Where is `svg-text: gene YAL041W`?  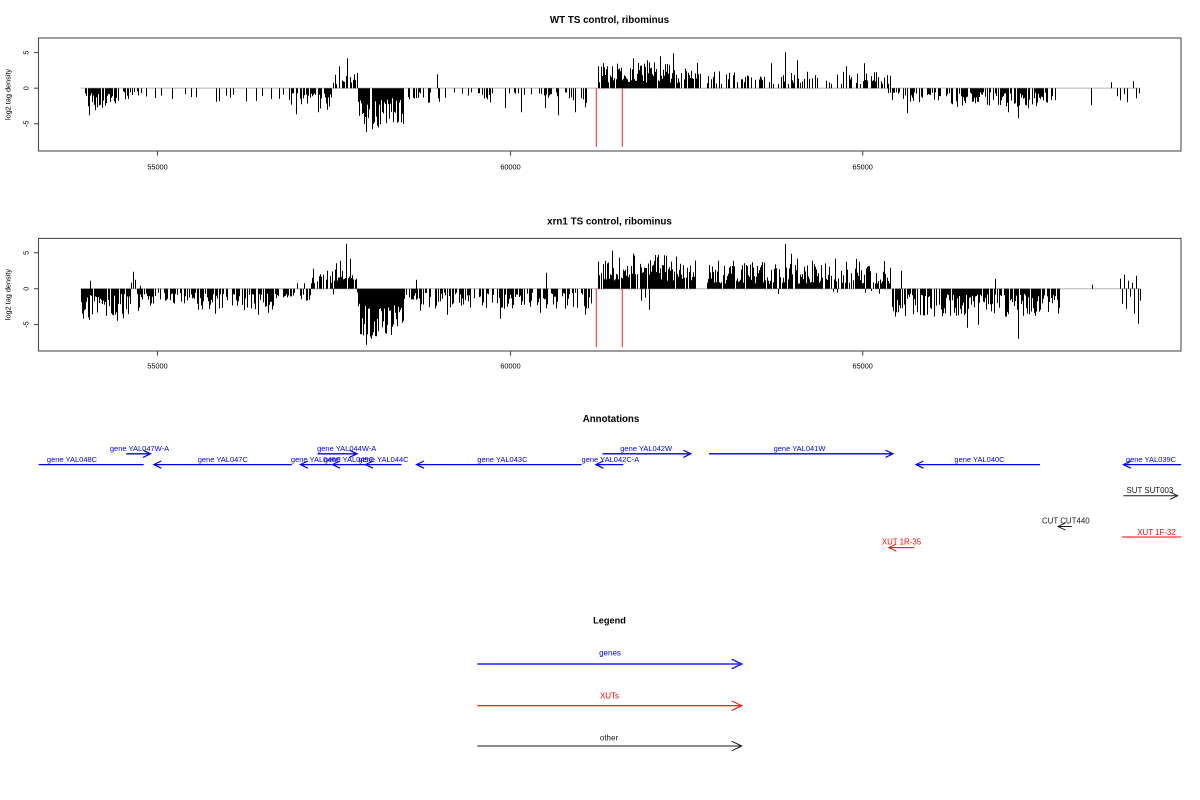
svg-text: gene YAL041W is located at coordinates (800, 448).